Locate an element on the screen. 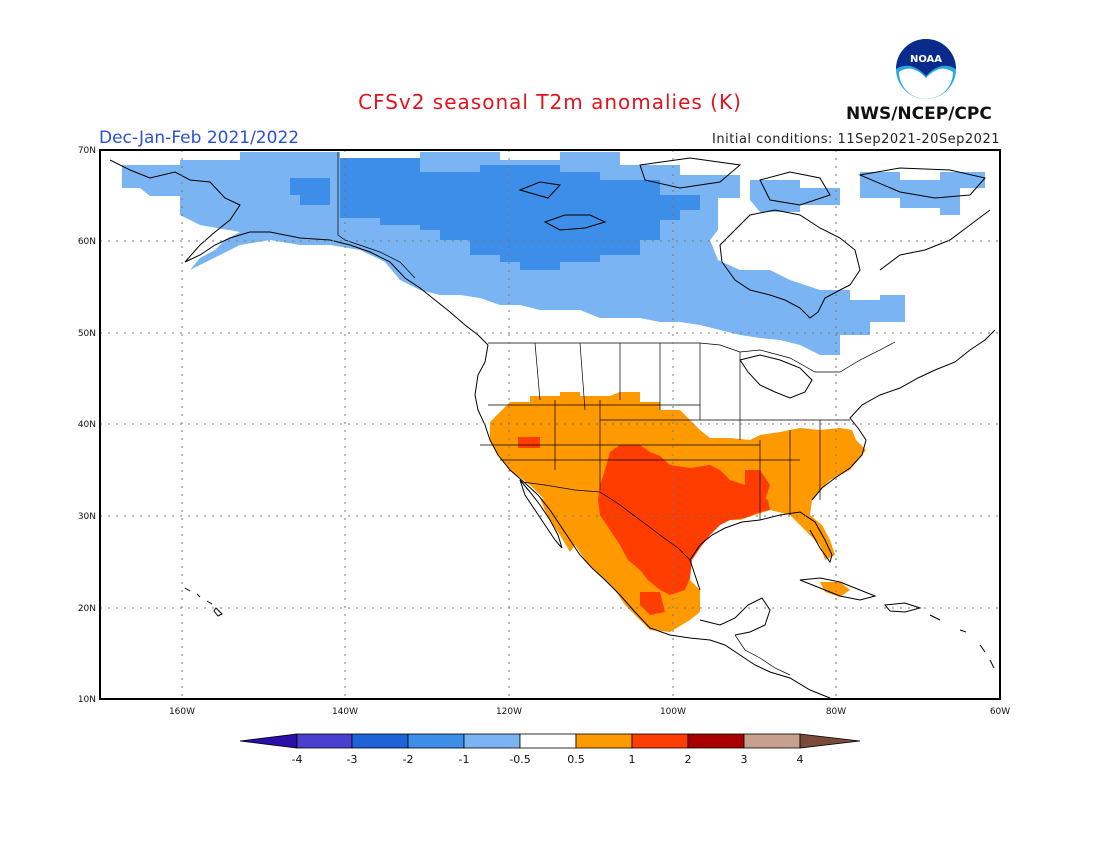  colorbar-label: -1 is located at coordinates (464, 759).